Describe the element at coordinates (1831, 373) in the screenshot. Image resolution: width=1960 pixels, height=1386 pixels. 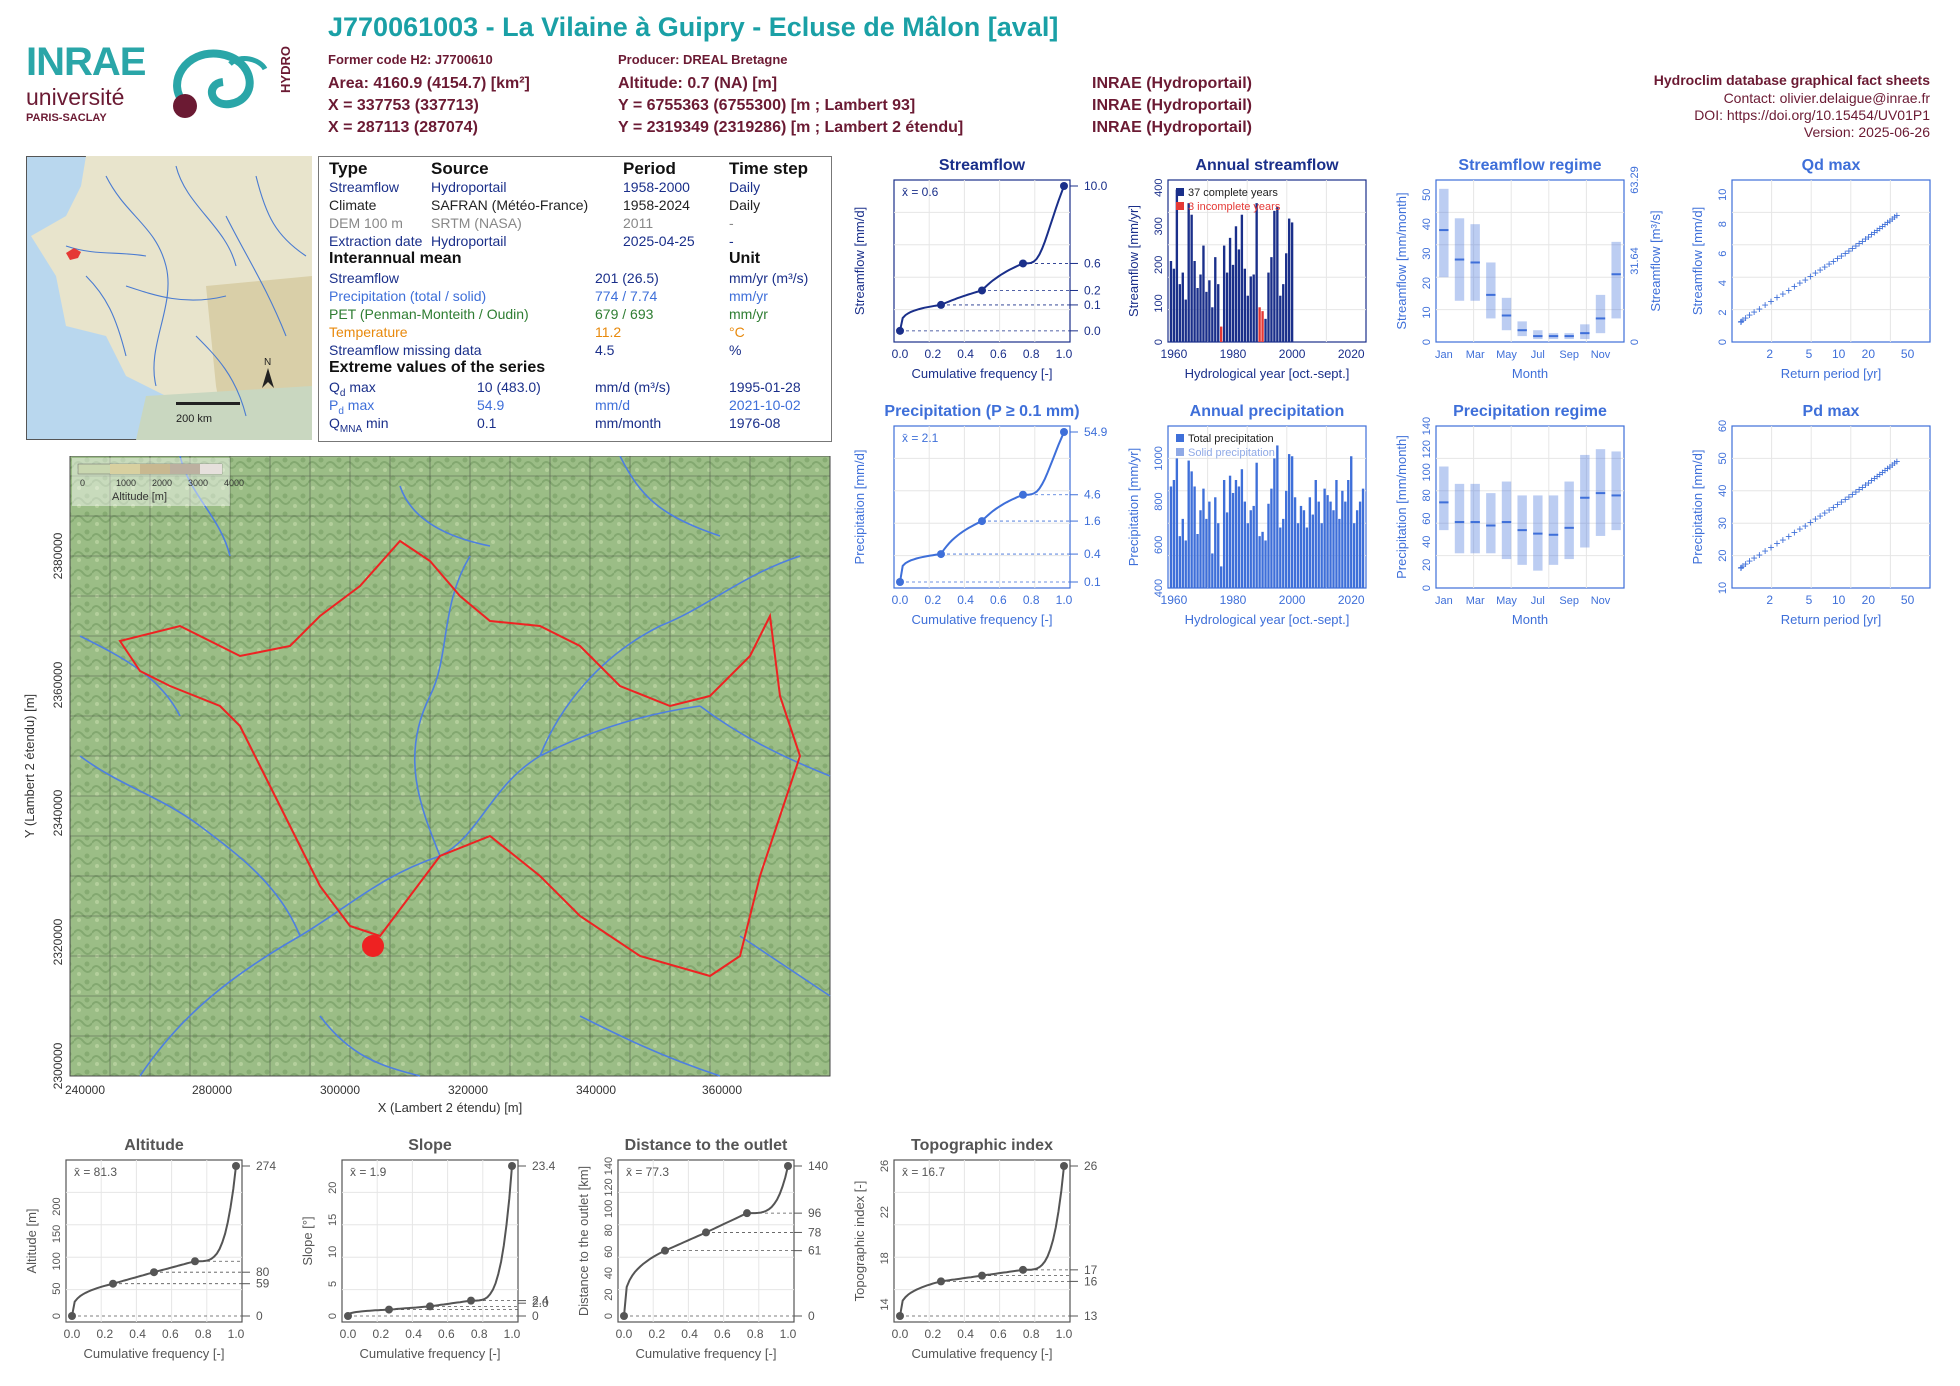
I see `chart-xlabel: Return period [yr]` at that location.